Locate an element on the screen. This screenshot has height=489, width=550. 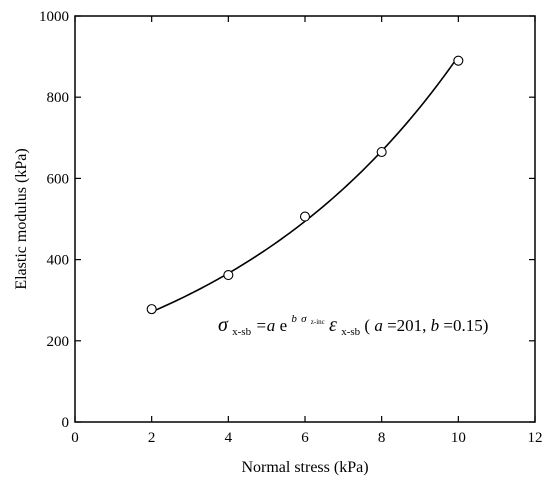
y-tick-label-4: 800 is located at coordinates (58, 98).